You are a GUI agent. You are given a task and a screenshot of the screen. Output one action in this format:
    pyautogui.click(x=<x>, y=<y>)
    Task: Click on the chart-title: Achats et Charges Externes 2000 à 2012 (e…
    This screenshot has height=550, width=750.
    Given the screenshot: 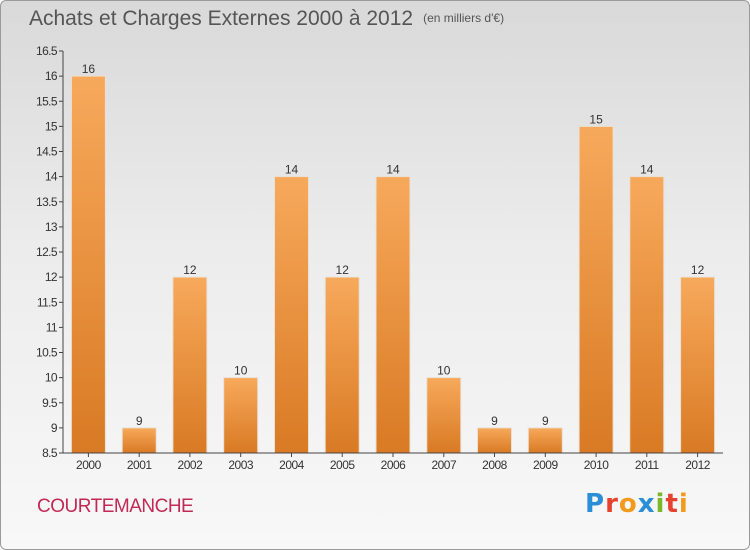 What is the action you would take?
    pyautogui.click(x=266, y=19)
    